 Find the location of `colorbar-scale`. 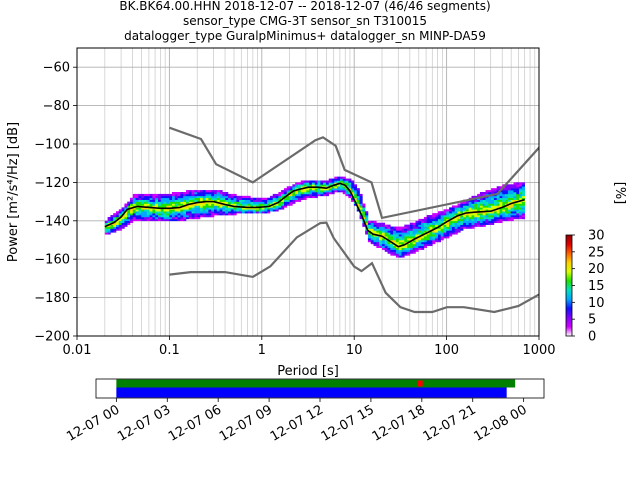

colorbar-scale is located at coordinates (569, 285).